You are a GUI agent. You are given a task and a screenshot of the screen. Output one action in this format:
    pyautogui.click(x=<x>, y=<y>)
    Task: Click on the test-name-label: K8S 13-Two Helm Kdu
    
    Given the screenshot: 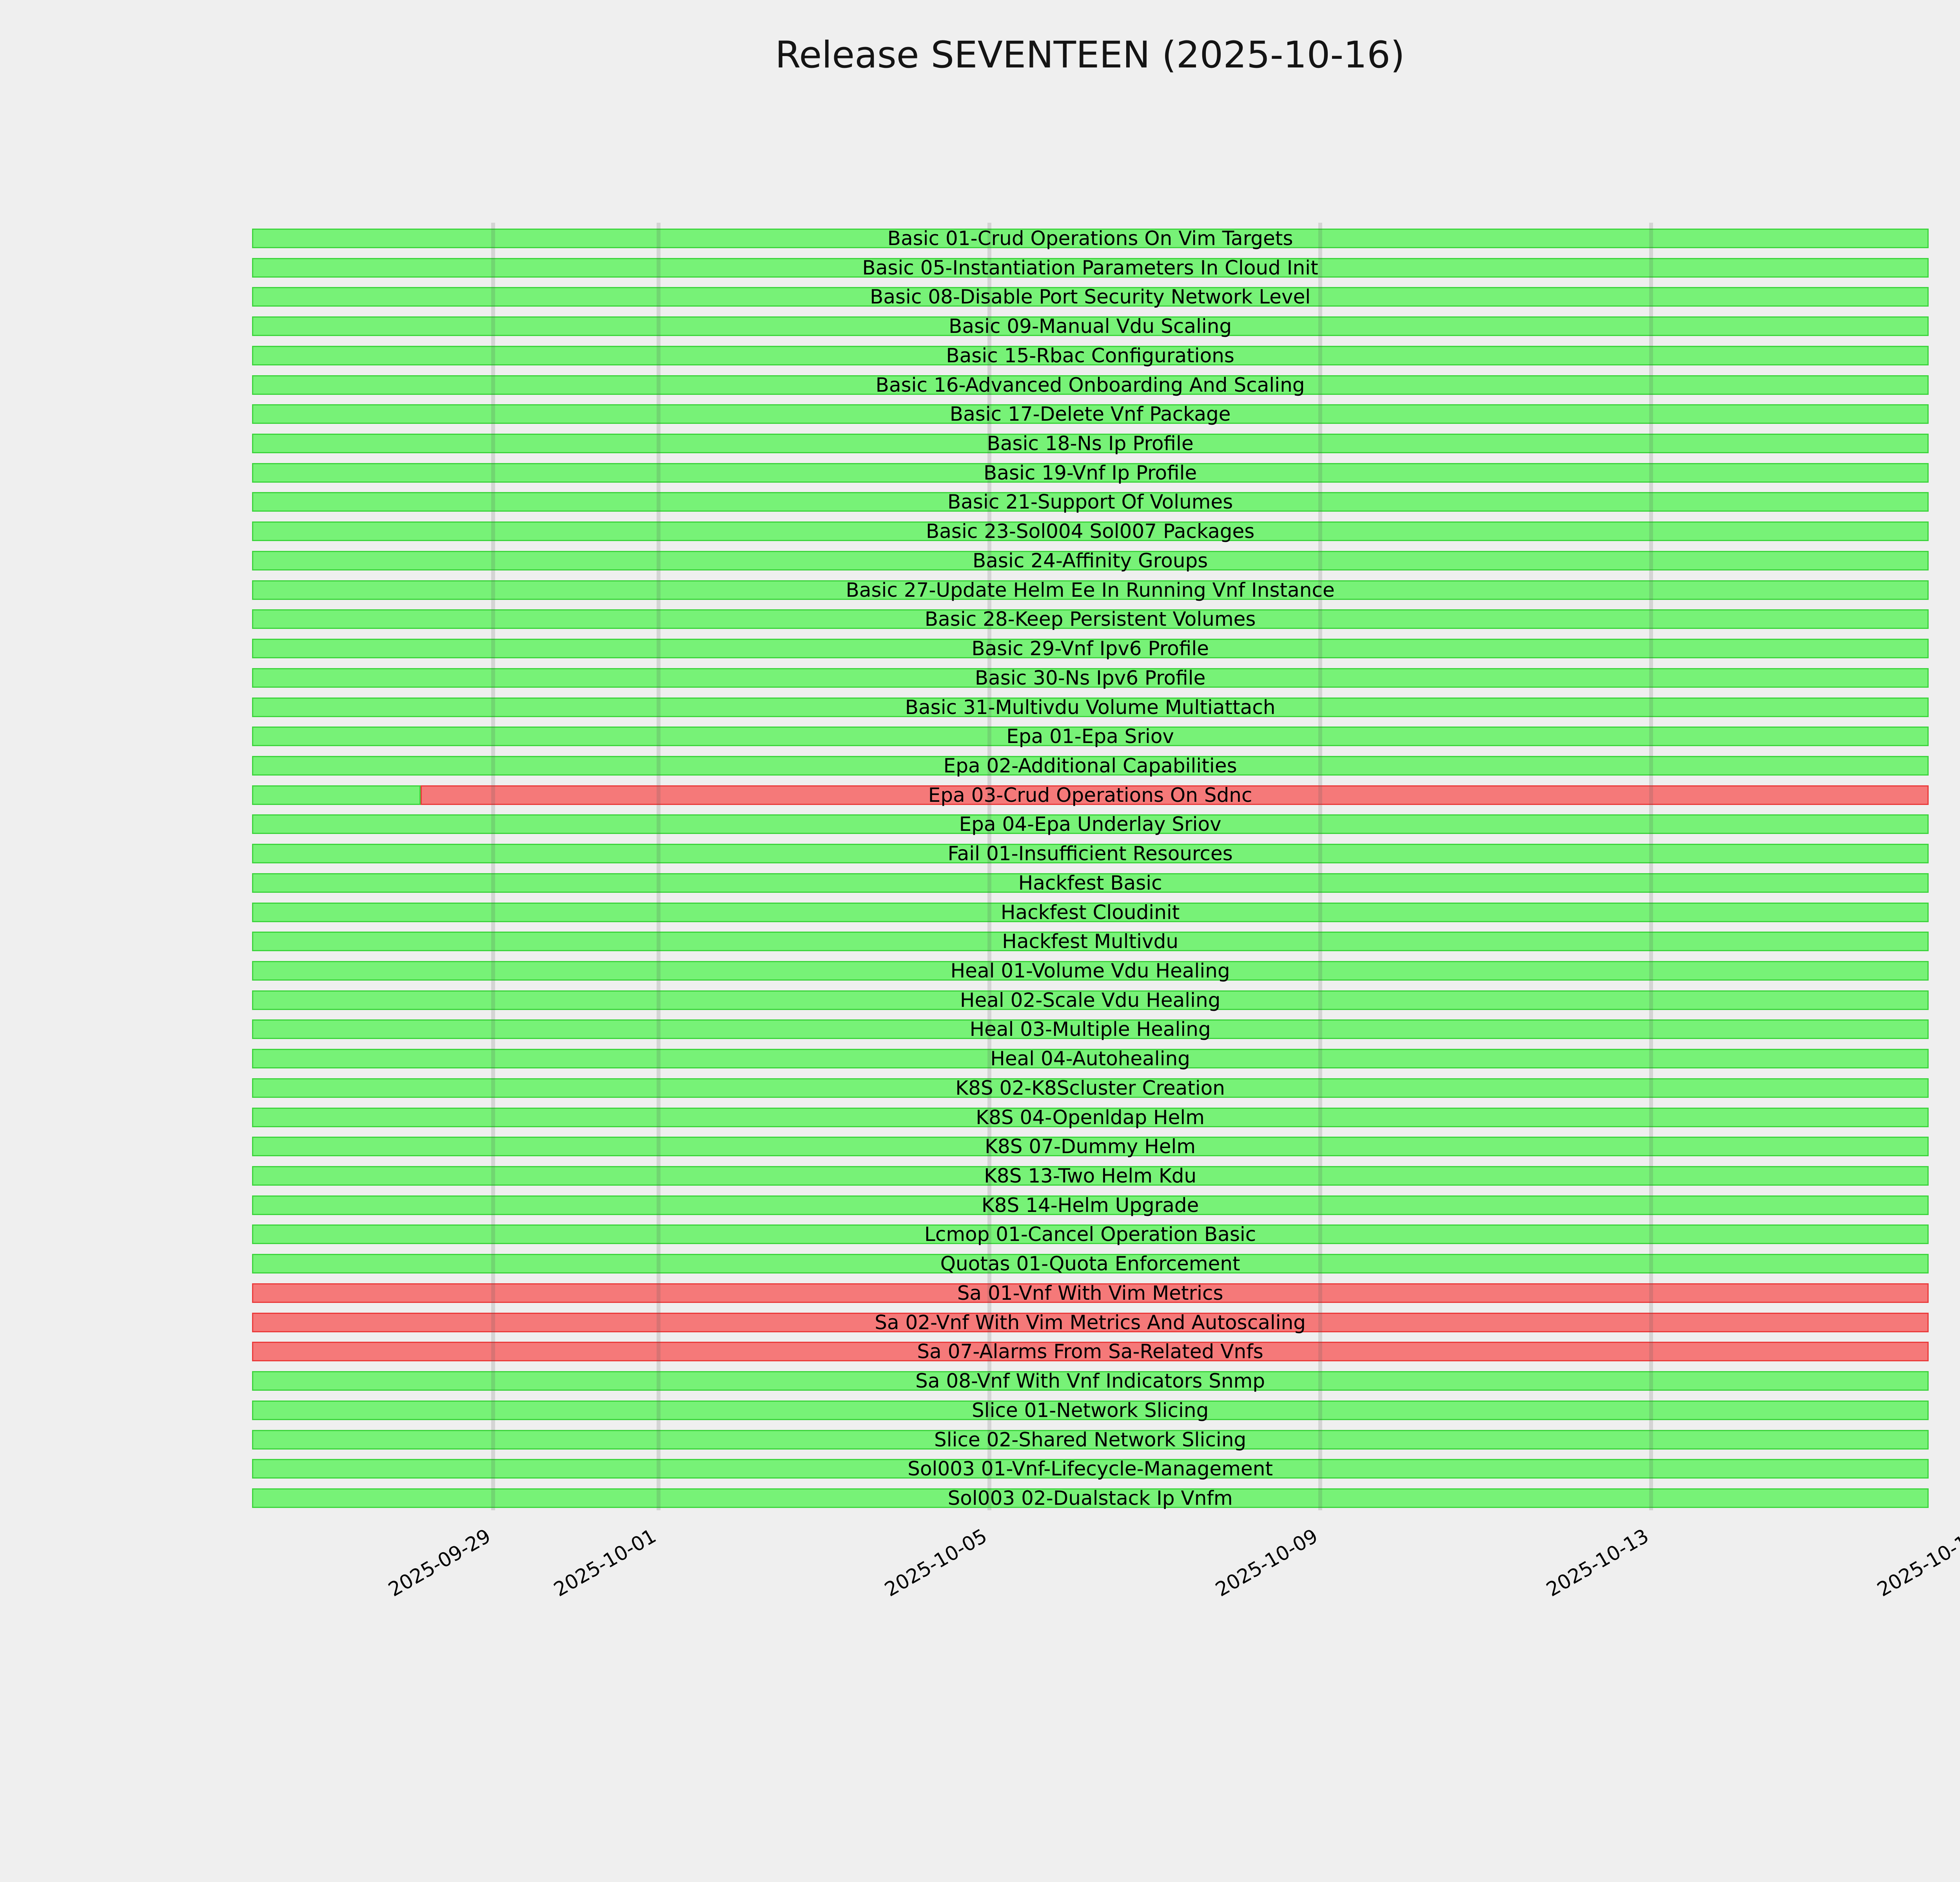 What is the action you would take?
    pyautogui.click(x=1090, y=1176)
    